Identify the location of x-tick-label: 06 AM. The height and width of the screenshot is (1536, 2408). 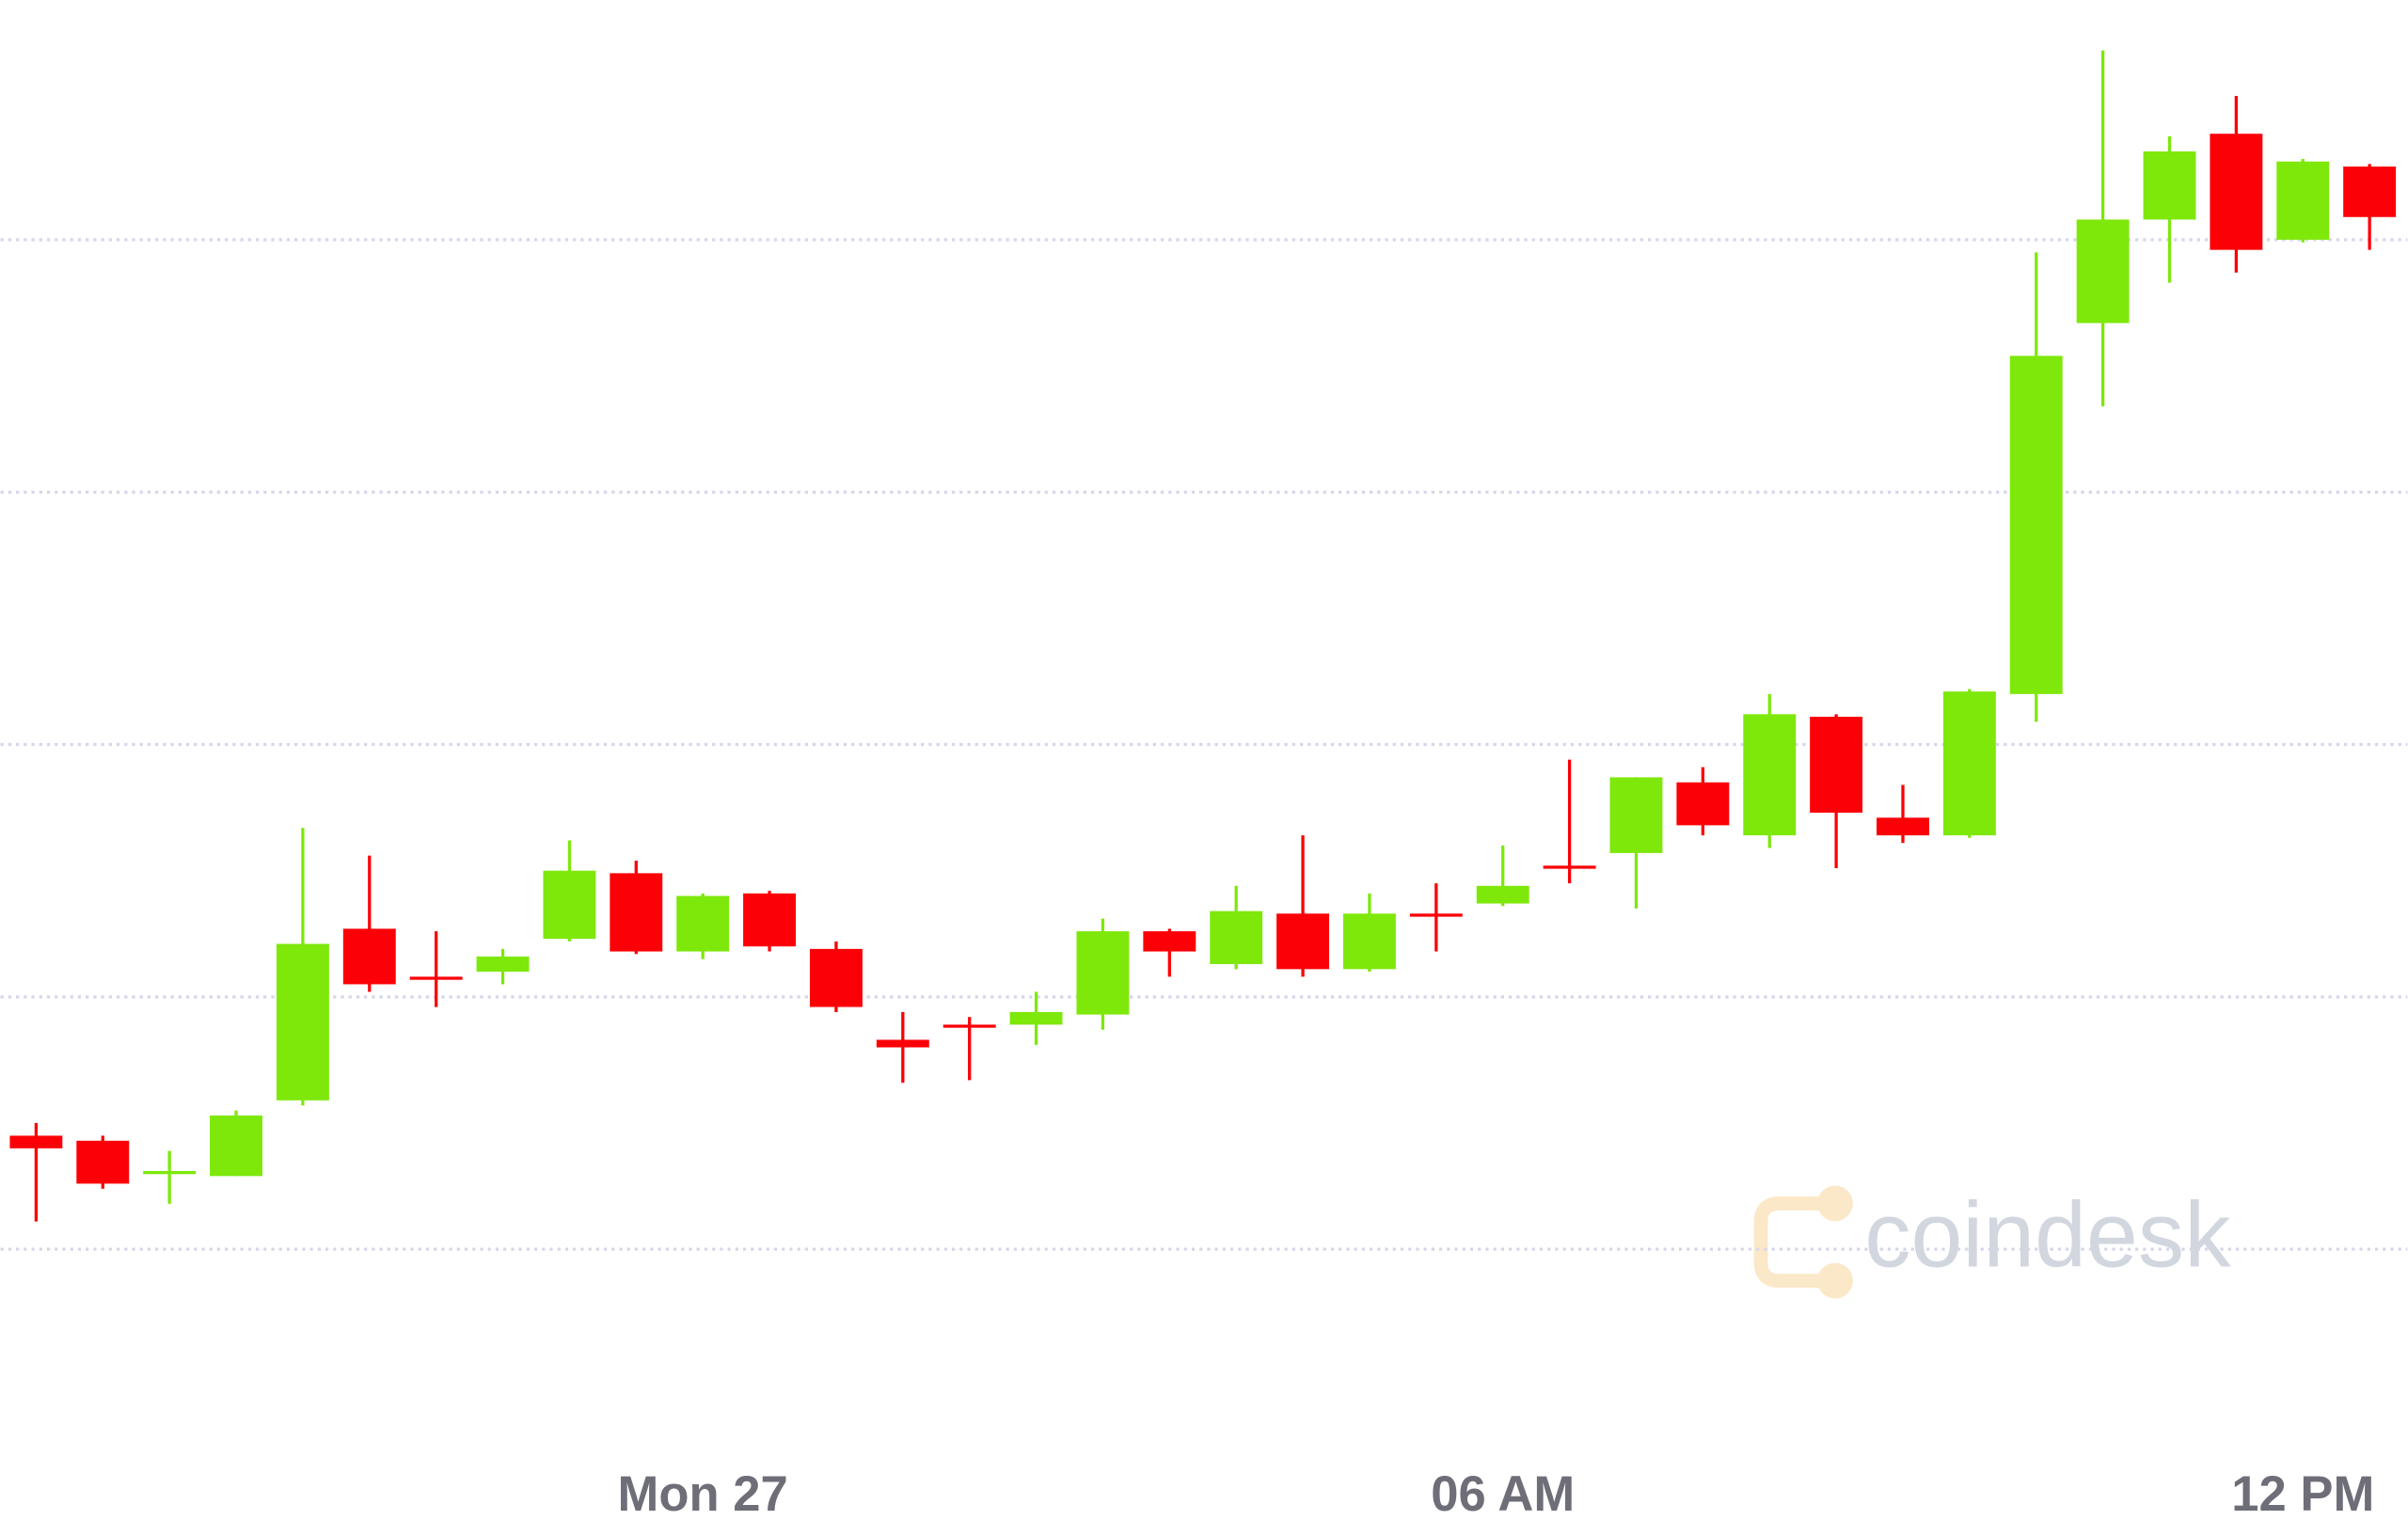
(1503, 1494).